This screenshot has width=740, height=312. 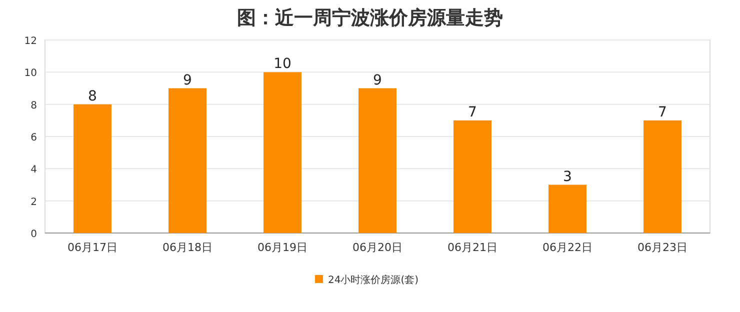 What do you see at coordinates (283, 247) in the screenshot?
I see `x-tick-label: 06月19日` at bounding box center [283, 247].